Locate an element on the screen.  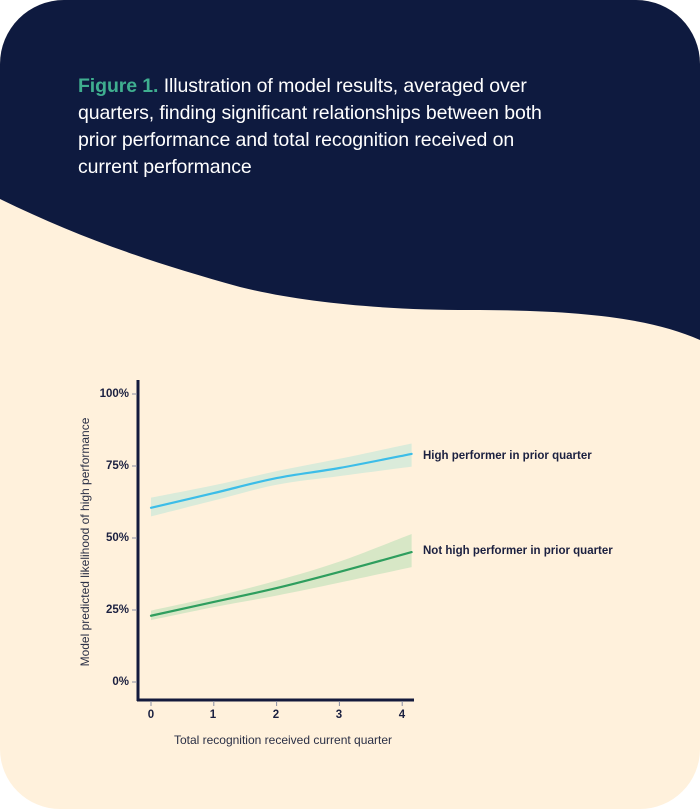
confidence-band-high-performer is located at coordinates (281, 480).